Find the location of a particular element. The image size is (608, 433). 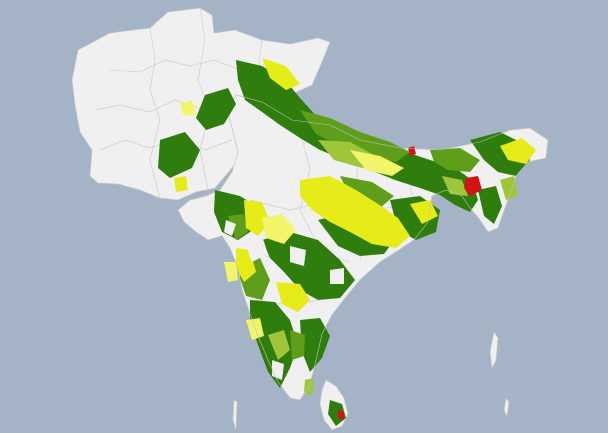

andaman-islands is located at coordinates (494, 350).